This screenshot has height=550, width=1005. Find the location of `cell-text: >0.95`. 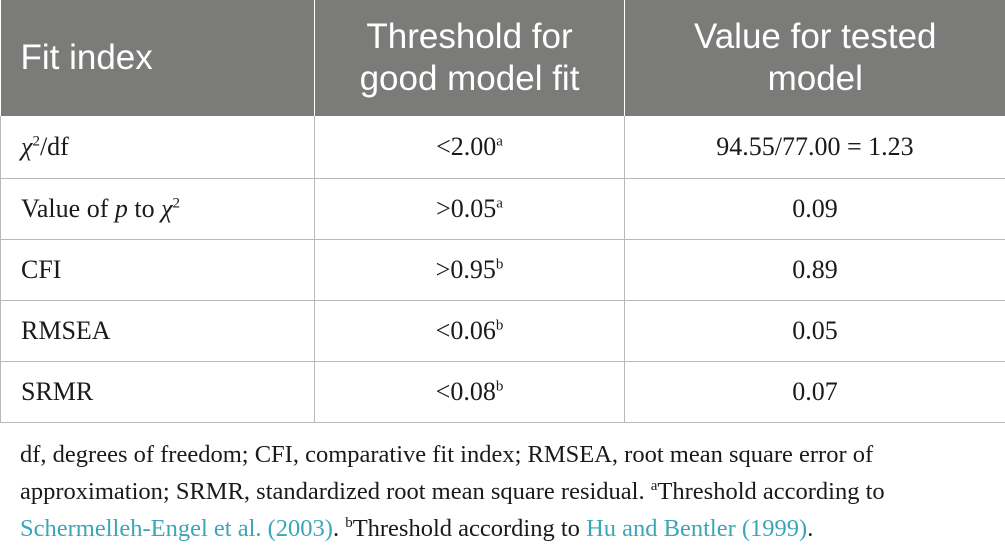

cell-text: >0.95 is located at coordinates (465, 269).